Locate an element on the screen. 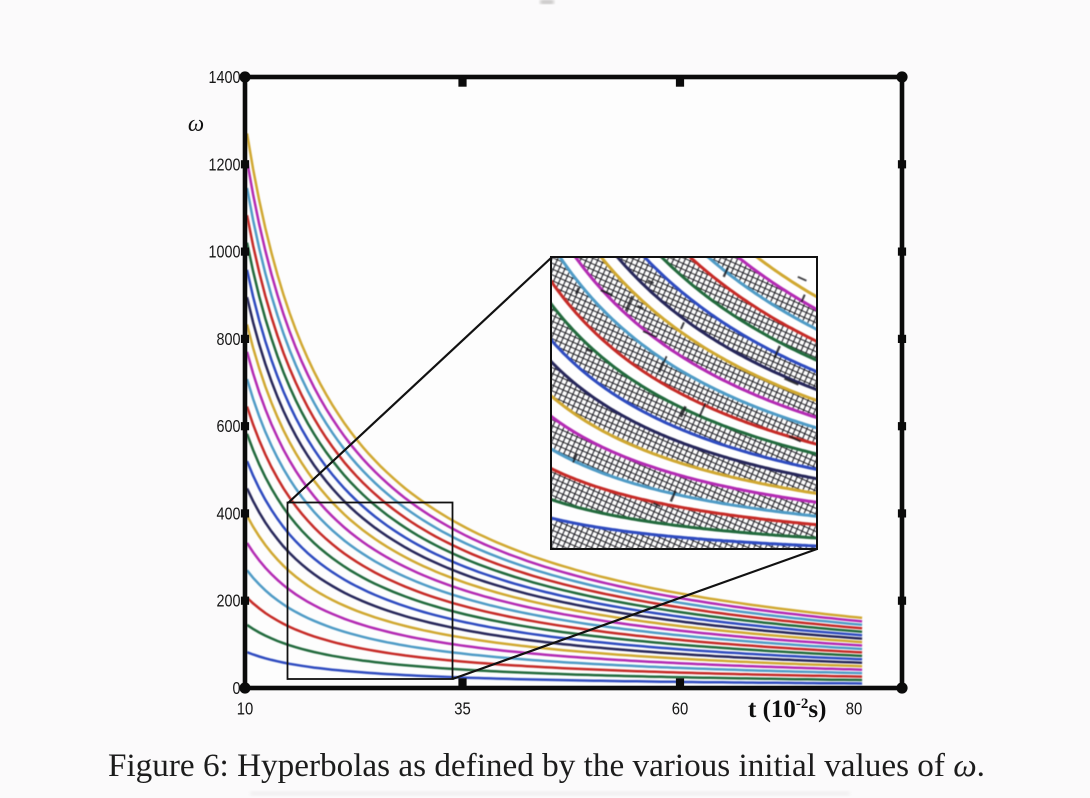  svg-text: 1200 is located at coordinates (225, 164).